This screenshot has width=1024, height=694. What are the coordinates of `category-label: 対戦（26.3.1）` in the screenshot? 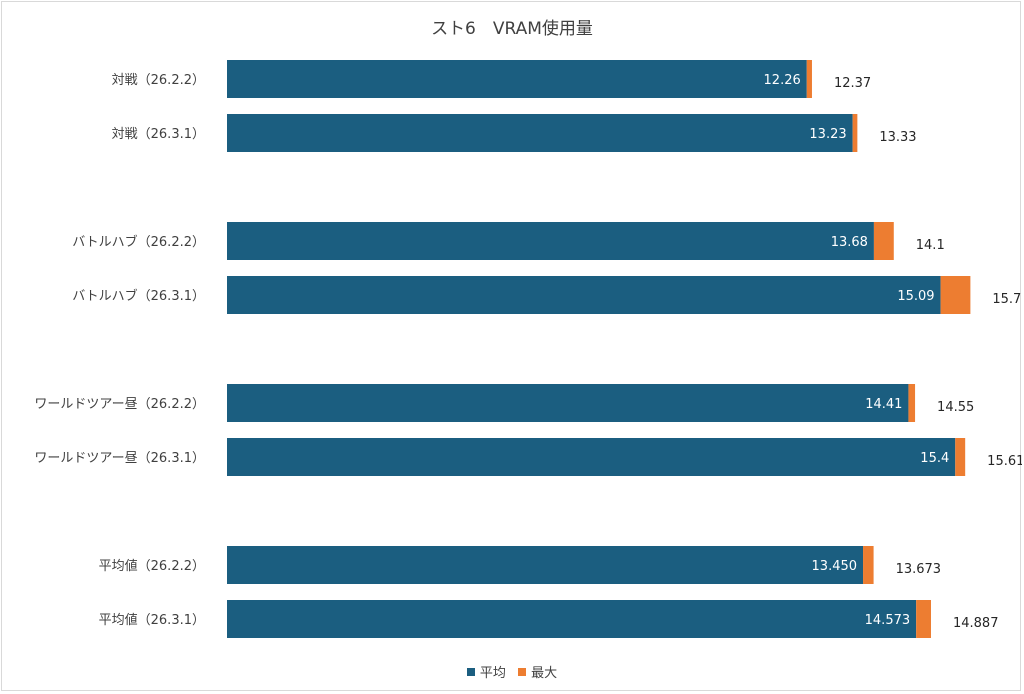 It's located at (158, 134).